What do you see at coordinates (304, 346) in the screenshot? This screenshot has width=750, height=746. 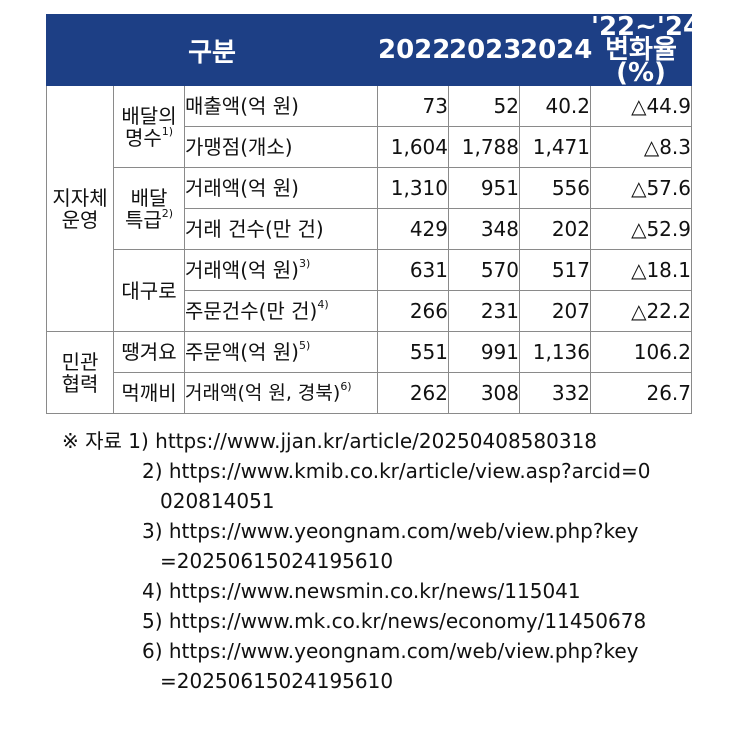 I see `footnote-marker: 5)` at bounding box center [304, 346].